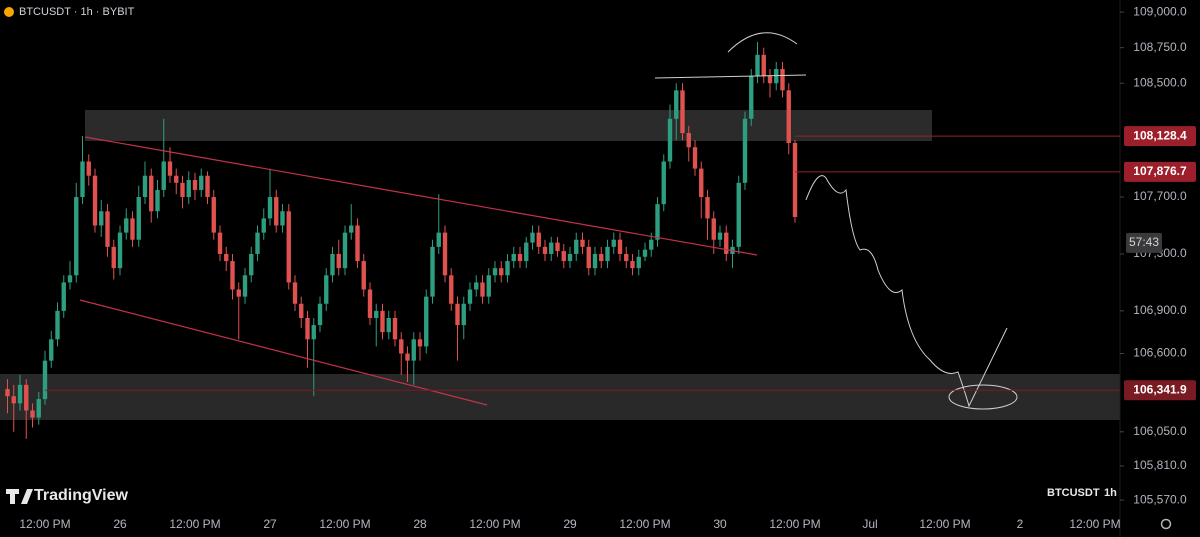  Describe the element at coordinates (270, 524) in the screenshot. I see `x-tick-label: 27` at that location.